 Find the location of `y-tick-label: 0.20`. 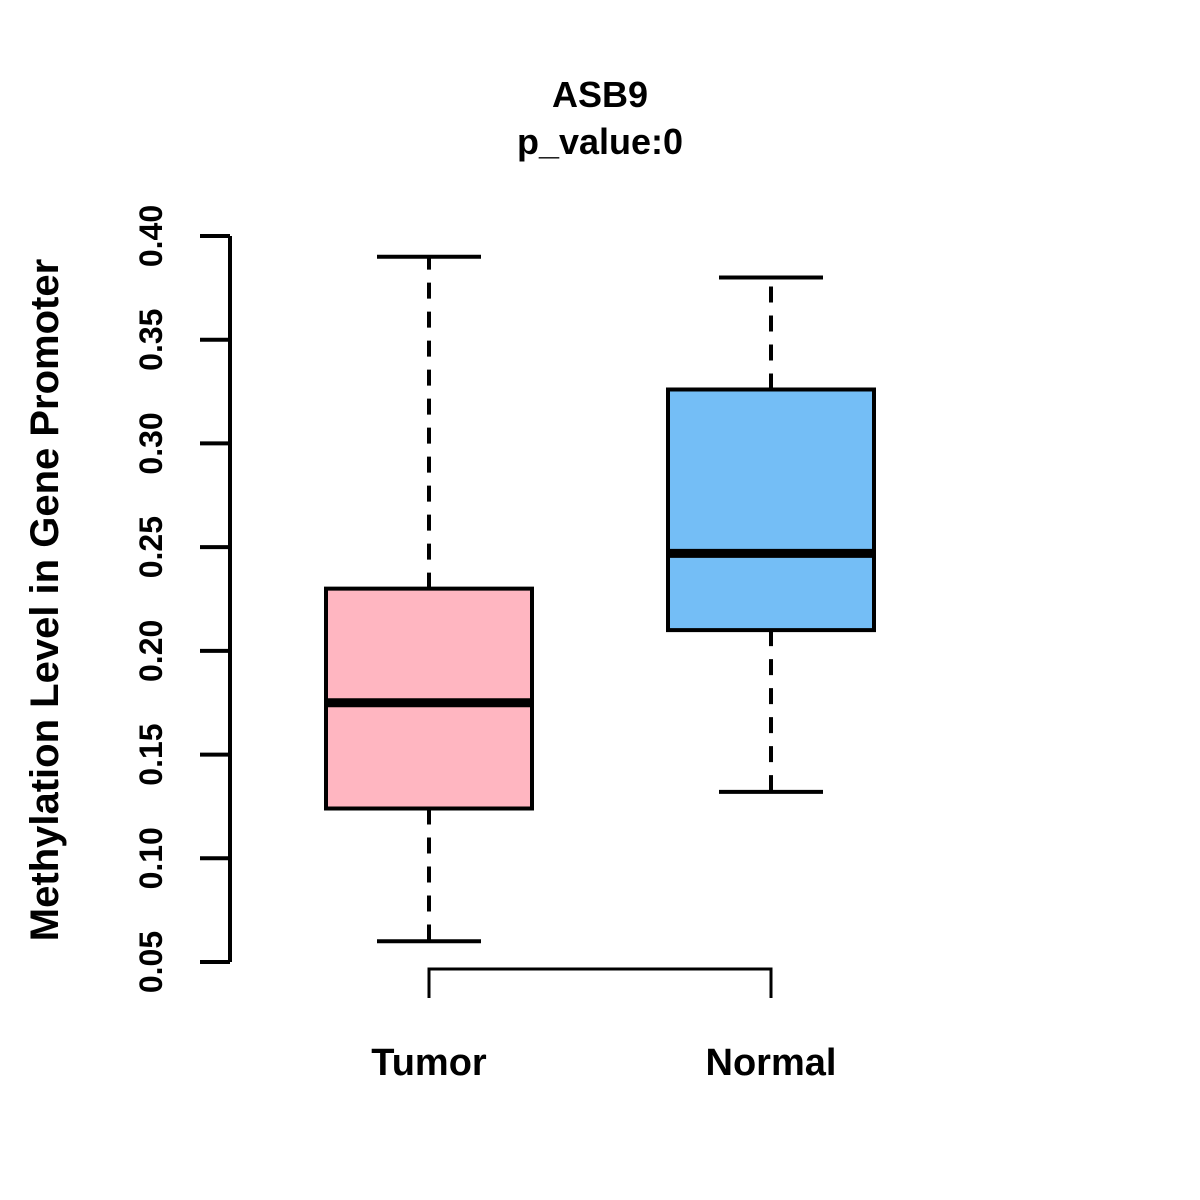

y-tick-label: 0.20 is located at coordinates (151, 651).